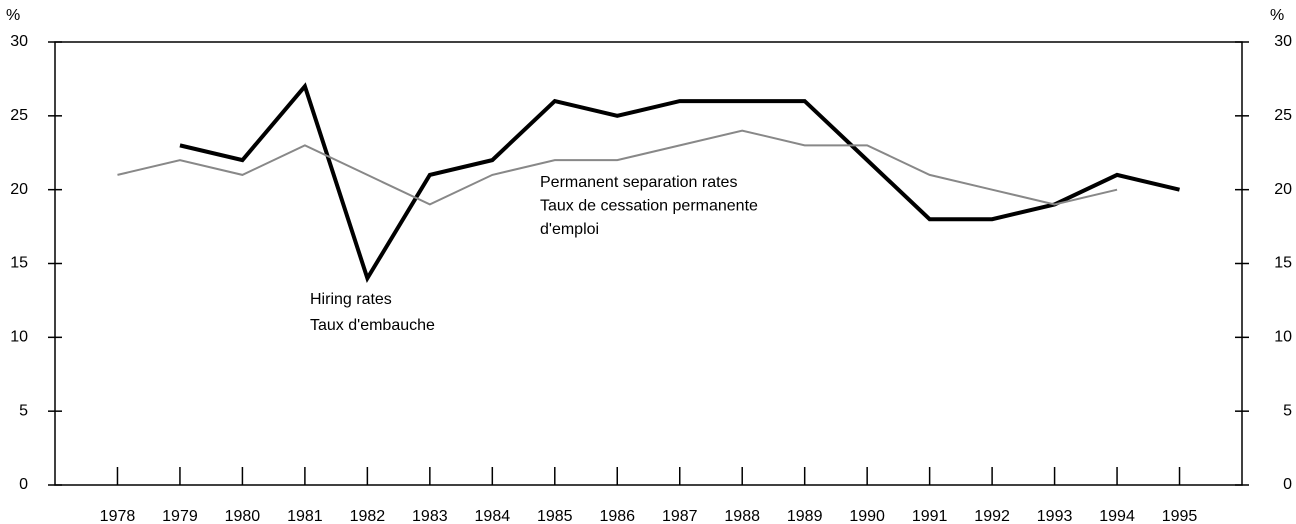 The height and width of the screenshot is (524, 1296). I want to click on series-annotation: d'emploi, so click(569, 229).